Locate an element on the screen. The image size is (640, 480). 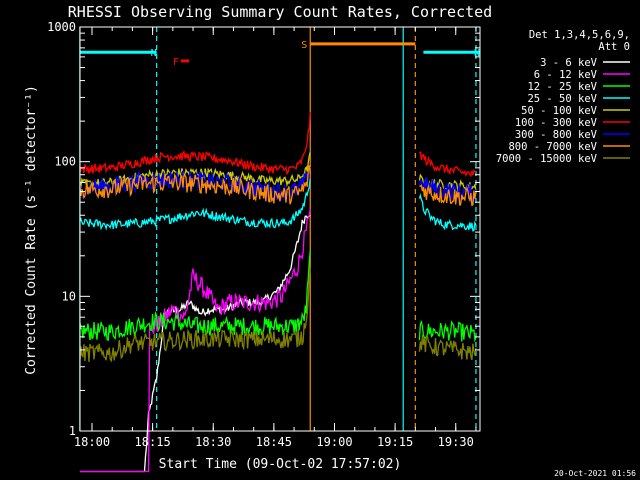
legend-label-7: 800 - 7000 keV is located at coordinates (552, 147).